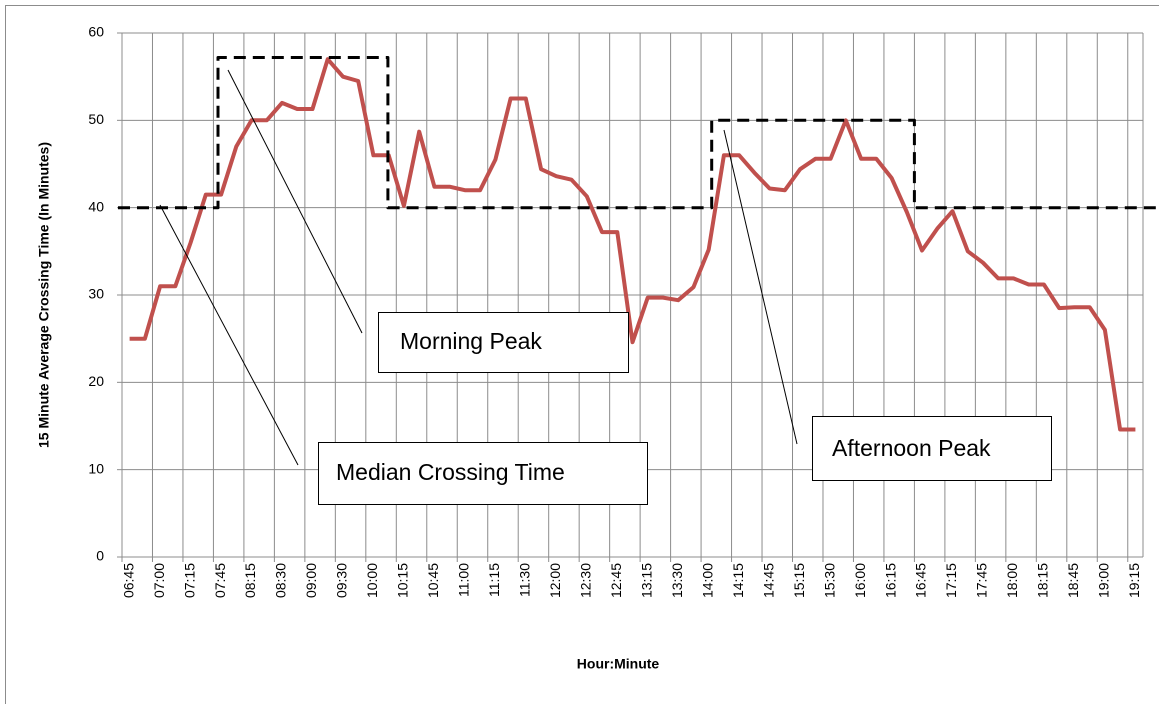 The width and height of the screenshot is (1159, 704). I want to click on y-tick-label: 60, so click(96, 32).